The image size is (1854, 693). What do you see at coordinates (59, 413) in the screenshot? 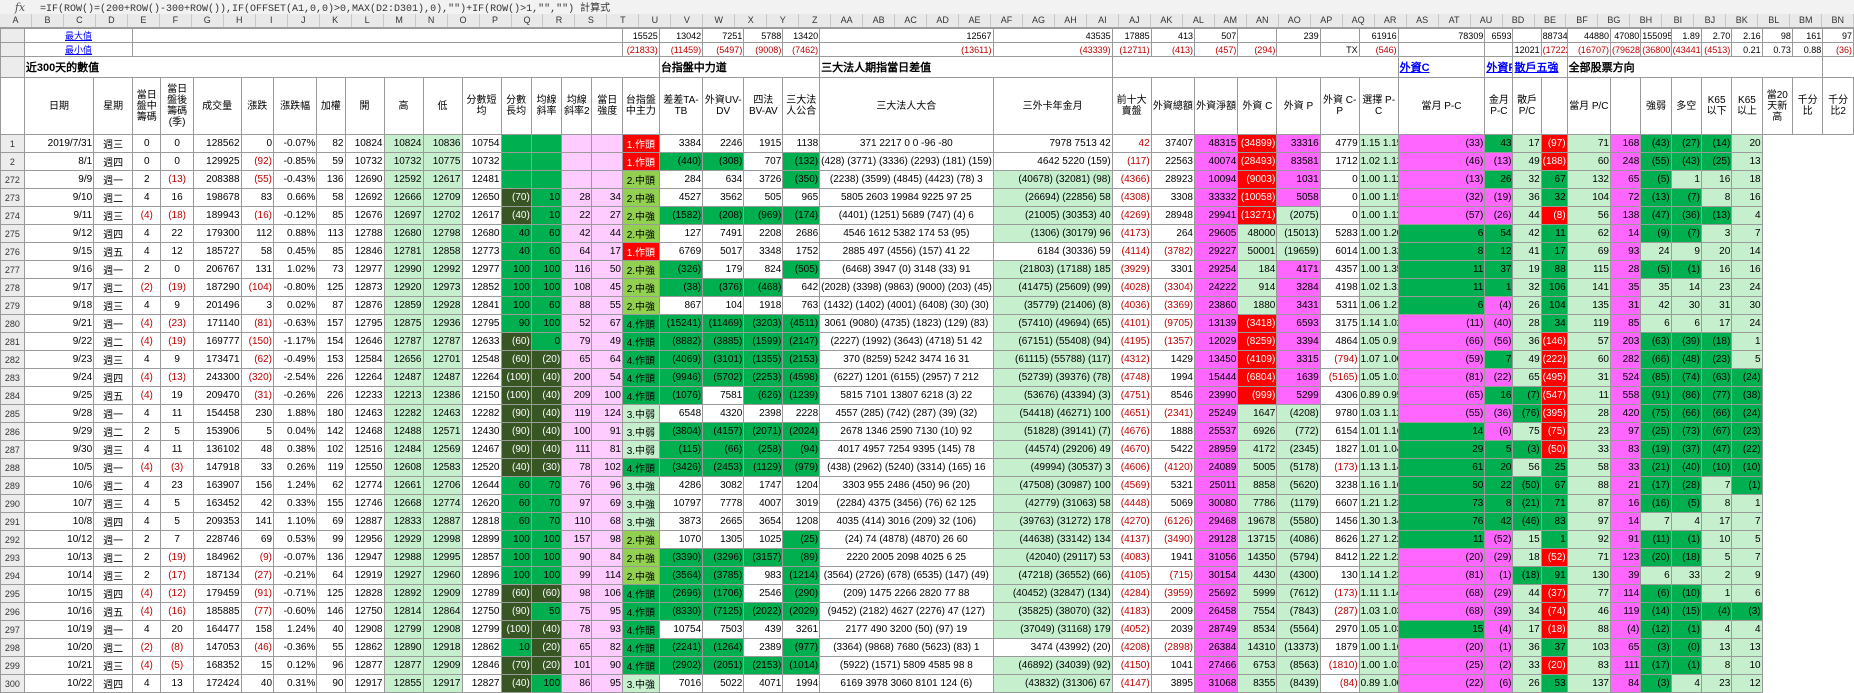
I see `date-cell: 9/28` at bounding box center [59, 413].